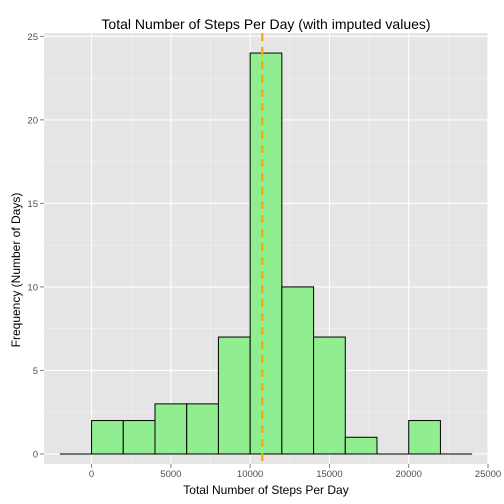  Describe the element at coordinates (265, 490) in the screenshot. I see `x-axis-label: Total Number of Steps Per Day` at that location.